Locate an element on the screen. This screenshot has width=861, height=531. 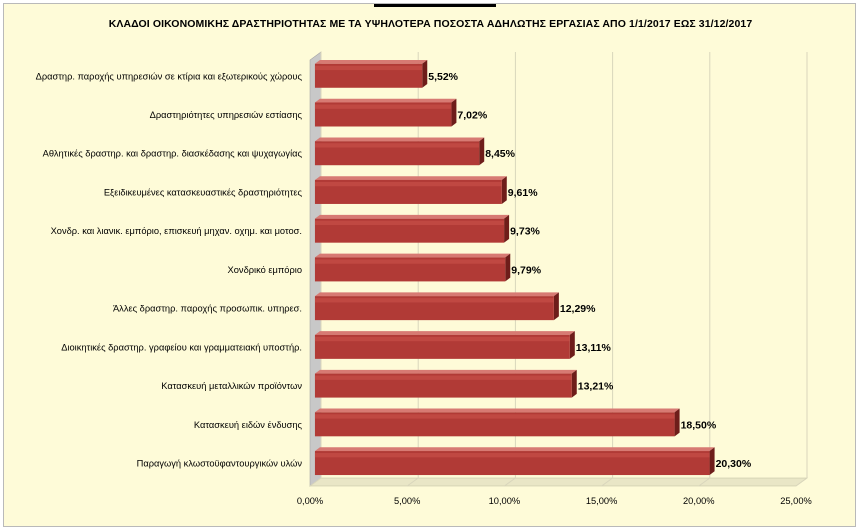
data-label: 9,61% is located at coordinates (523, 193).